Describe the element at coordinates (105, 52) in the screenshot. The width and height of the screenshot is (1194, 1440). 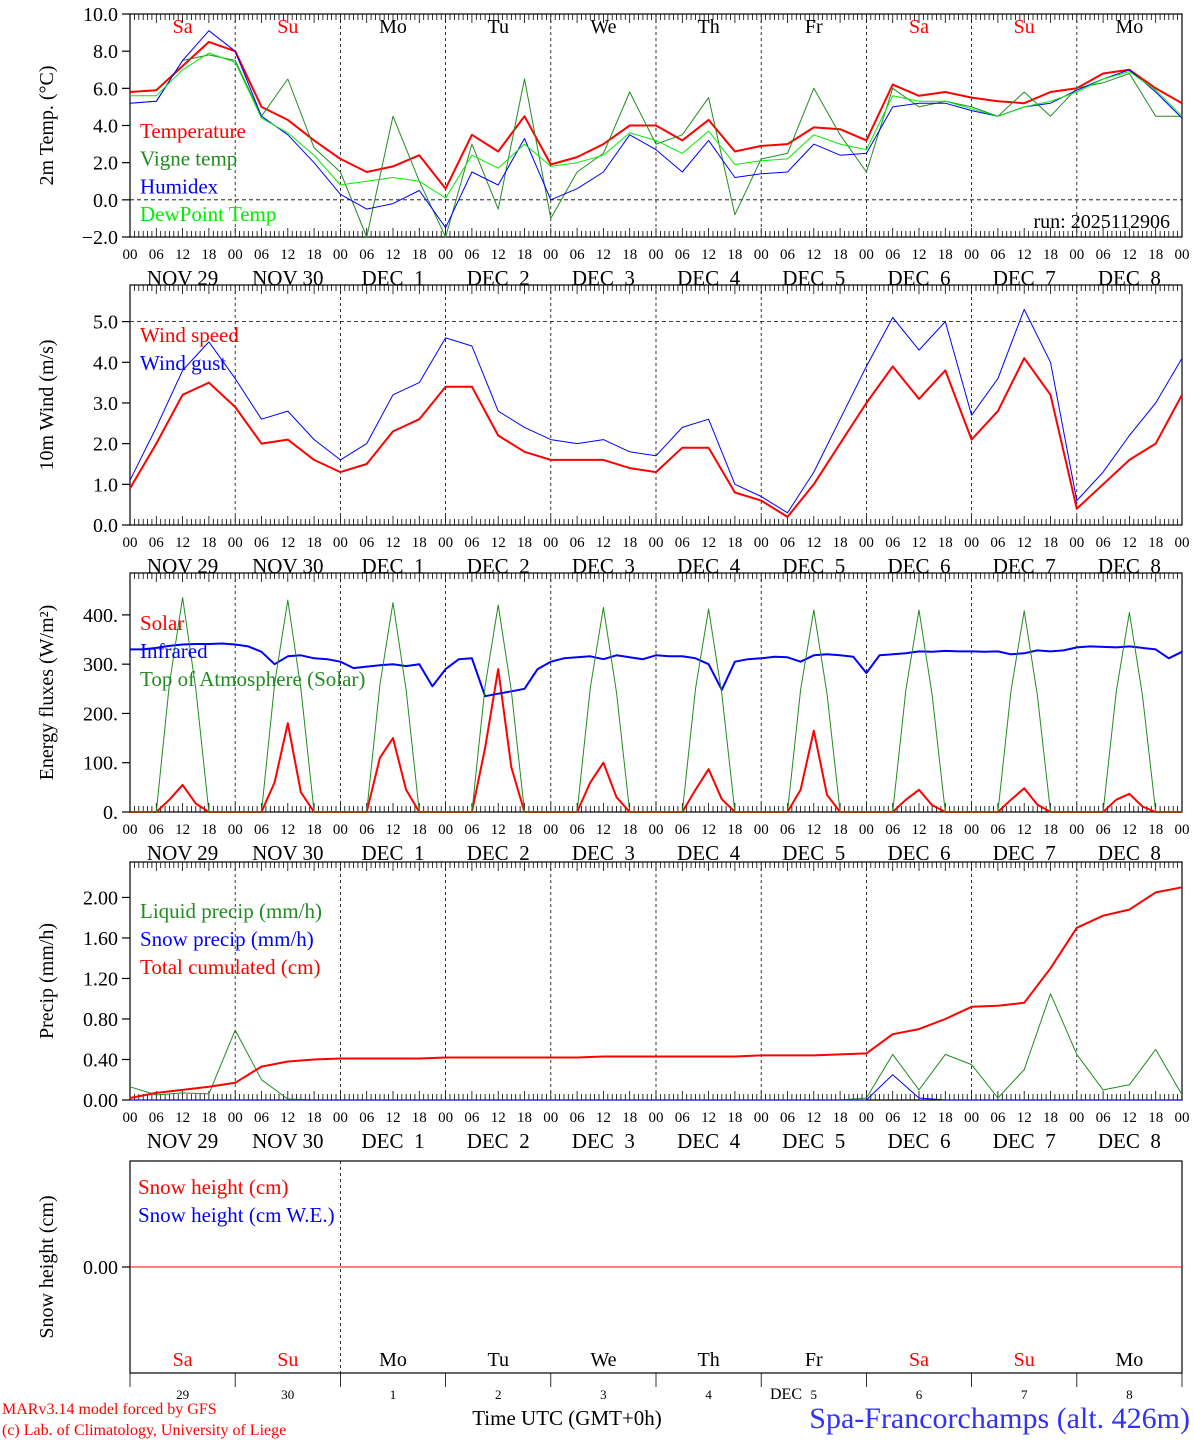
I see `y-tick-label: 8.0` at that location.